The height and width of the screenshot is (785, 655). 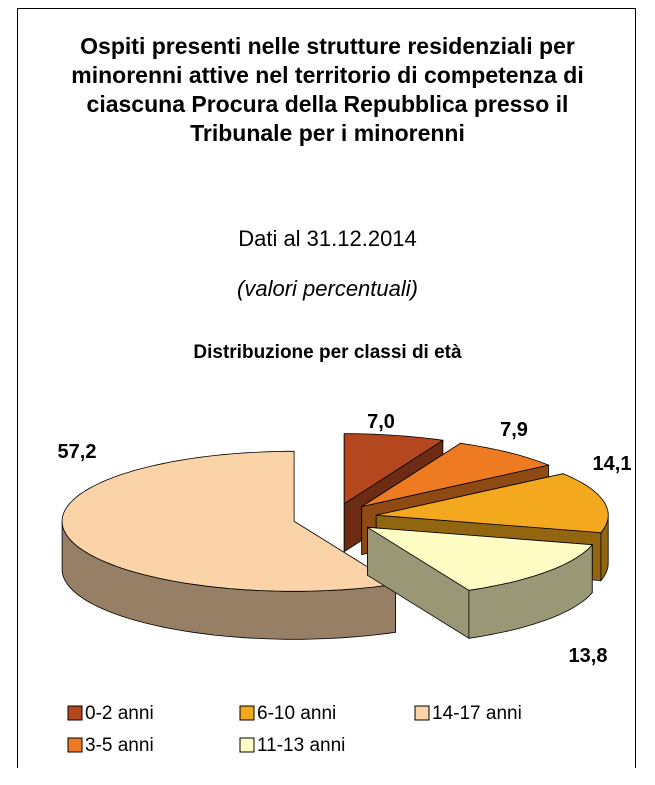 I want to click on note: (valori percentuali), so click(x=327, y=288).